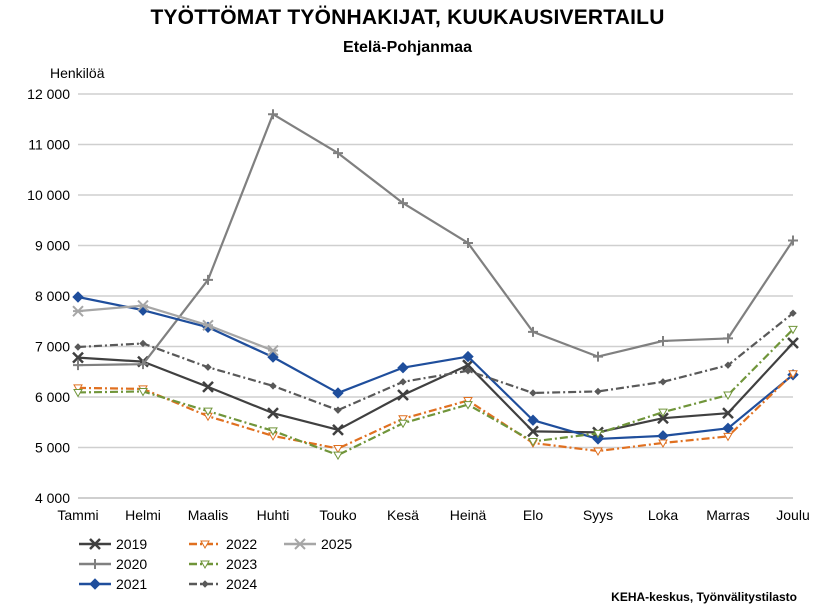 The image size is (815, 611). I want to click on series-2025, so click(175, 328).